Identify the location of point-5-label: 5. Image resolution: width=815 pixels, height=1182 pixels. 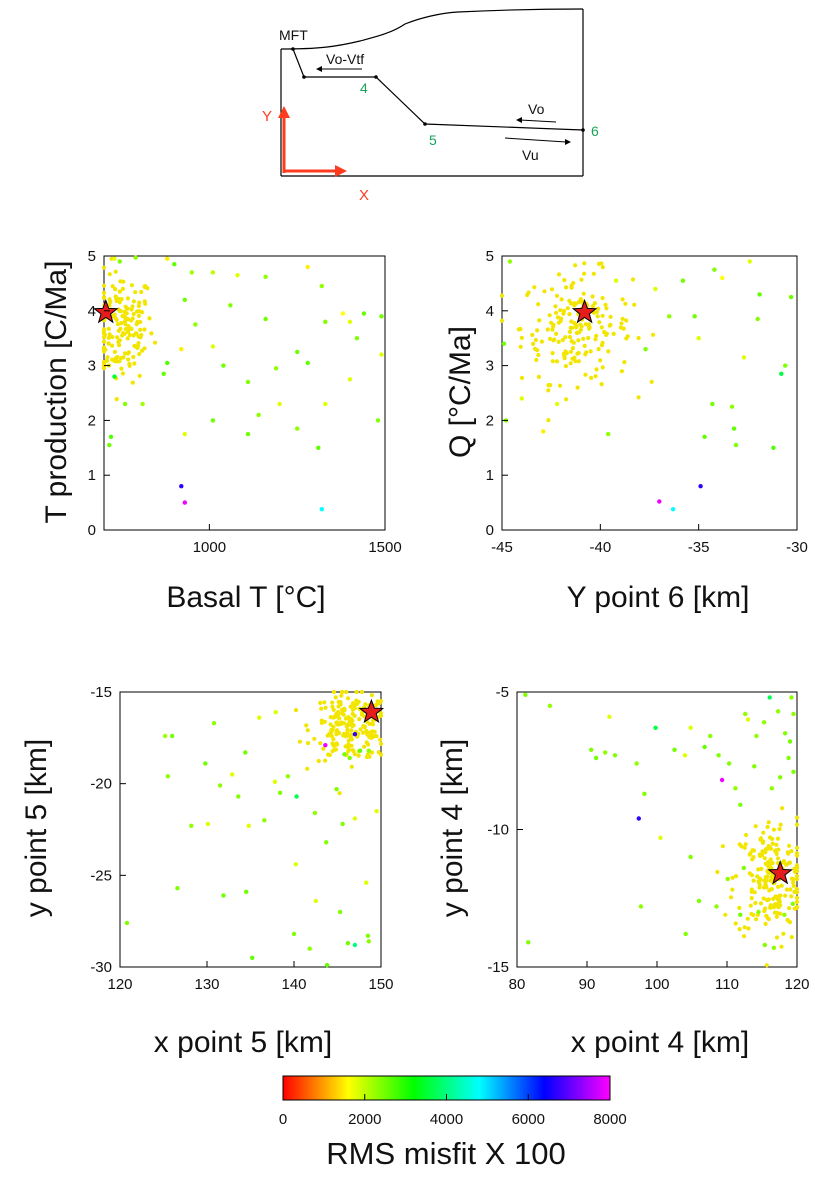
(433, 140).